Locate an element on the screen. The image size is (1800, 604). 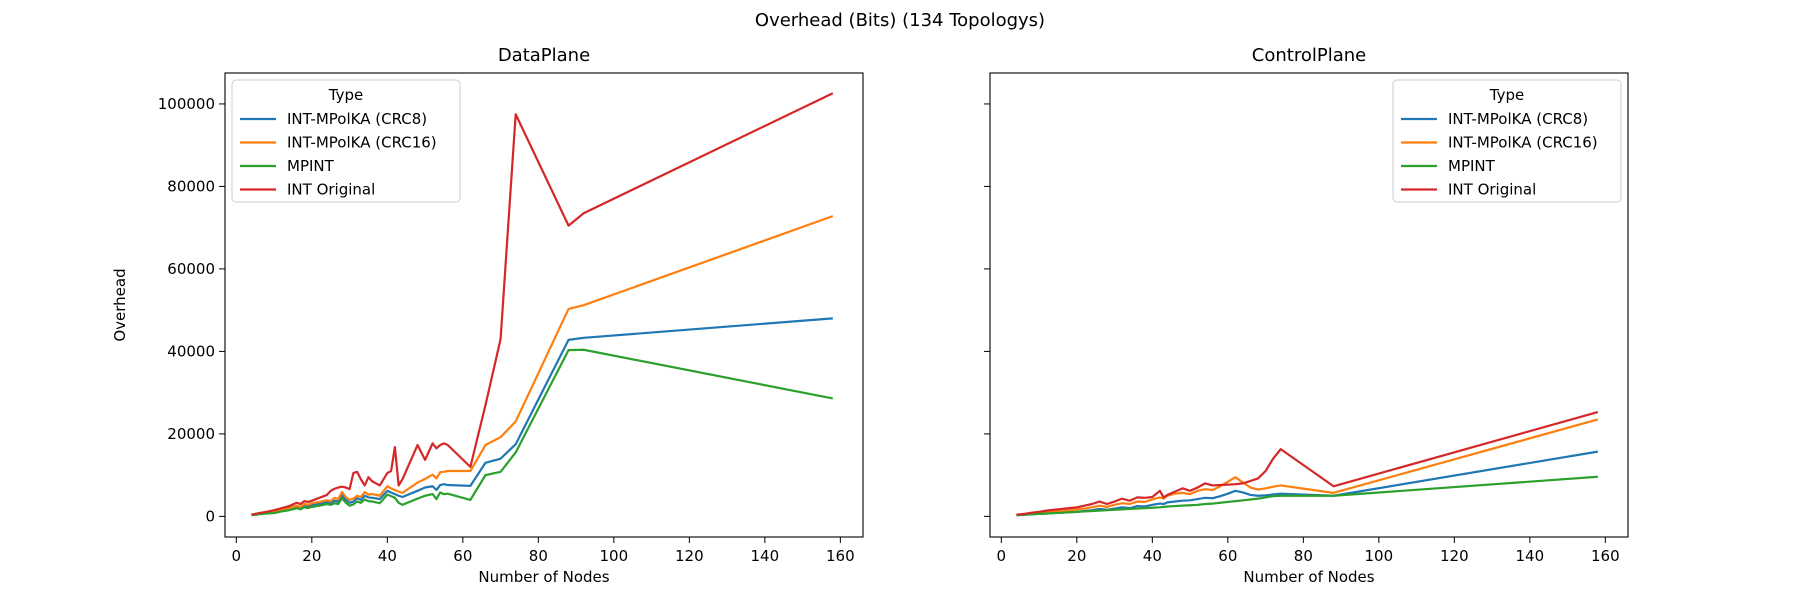
dataplane-legend-item-label: INT Original is located at coordinates (331, 190).